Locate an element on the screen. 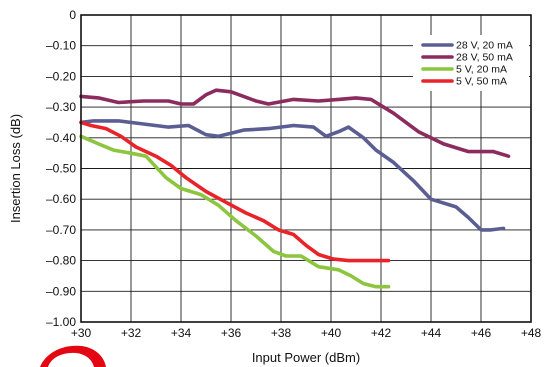 The width and height of the screenshot is (550, 367). y-axis-label: Insertion Loss (dB) is located at coordinates (15, 168).